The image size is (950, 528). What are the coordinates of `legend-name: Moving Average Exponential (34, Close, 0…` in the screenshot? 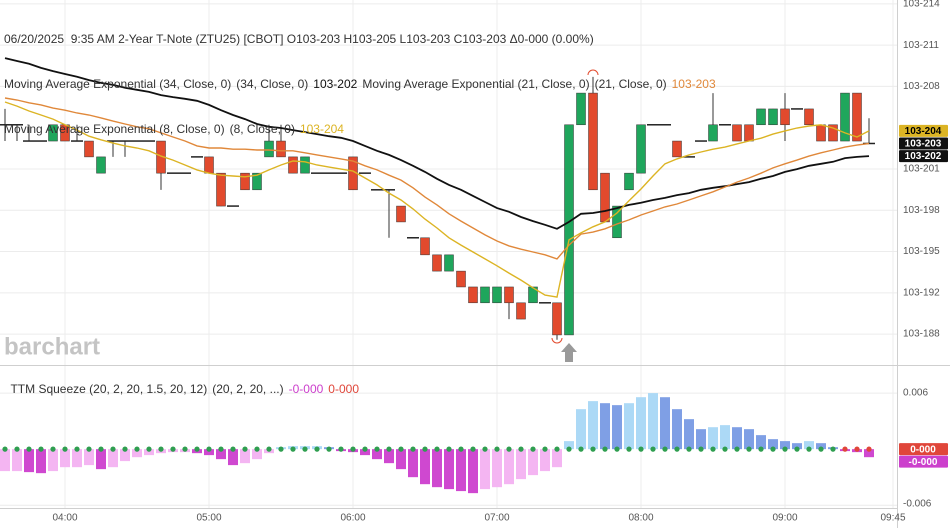 It's located at (118, 84).